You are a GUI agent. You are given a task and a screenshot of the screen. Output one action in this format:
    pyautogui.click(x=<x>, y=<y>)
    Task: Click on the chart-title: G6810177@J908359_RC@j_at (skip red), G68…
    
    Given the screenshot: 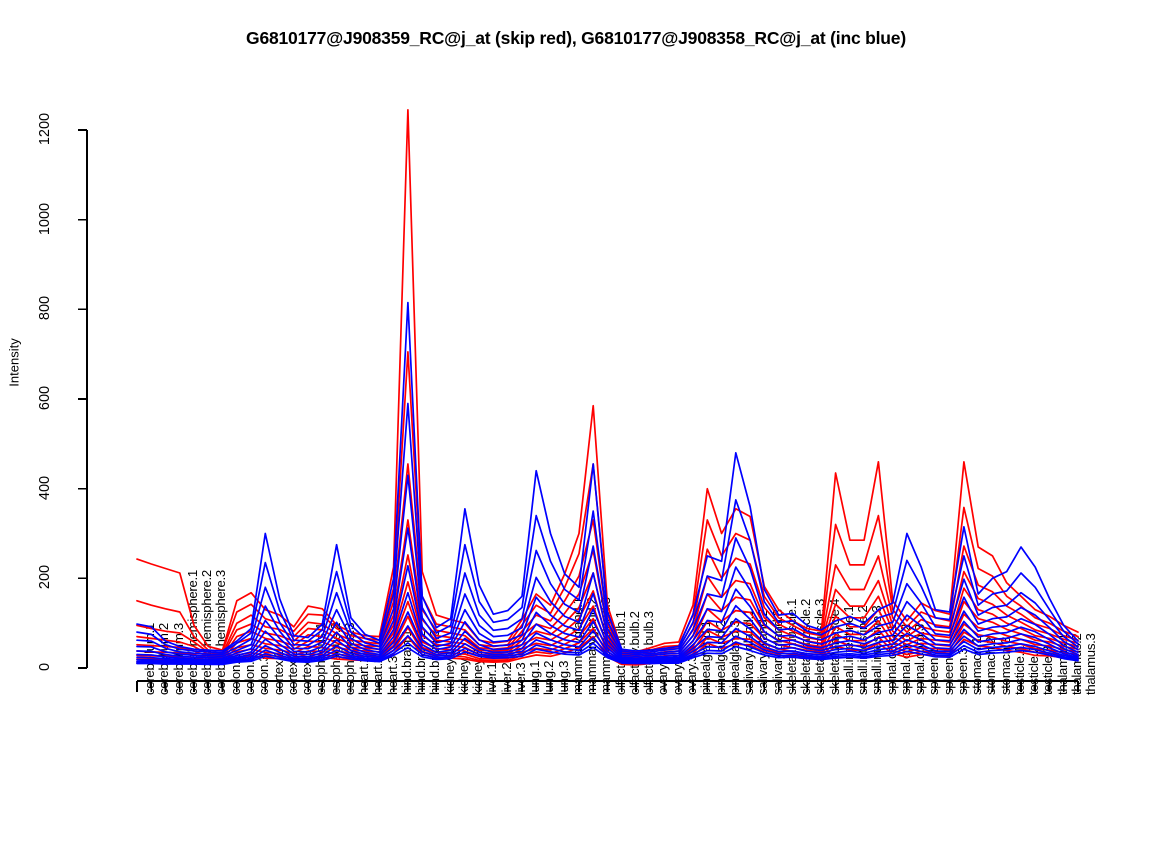 What is the action you would take?
    pyautogui.click(x=576, y=38)
    